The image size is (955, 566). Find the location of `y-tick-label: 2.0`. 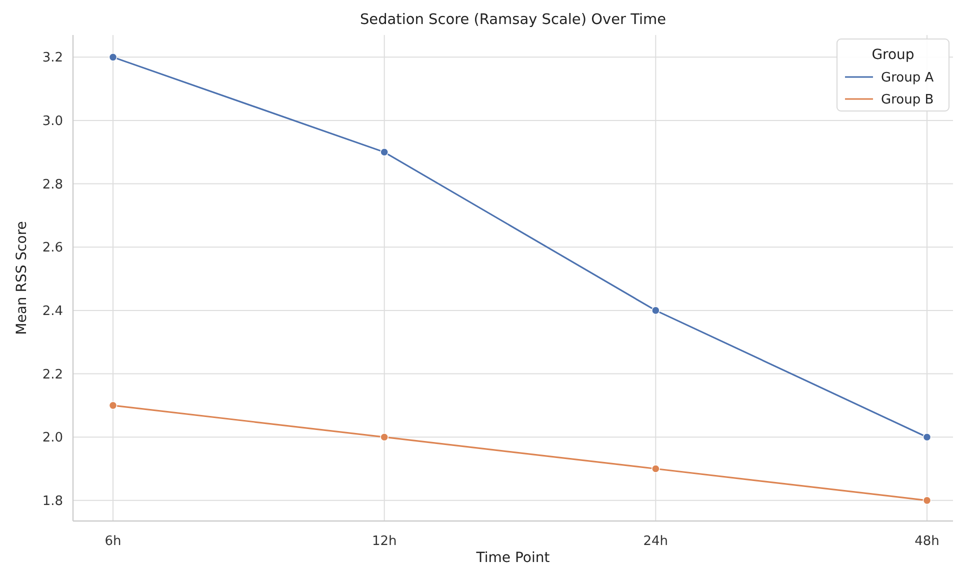

y-tick-label: 2.0 is located at coordinates (52, 438).